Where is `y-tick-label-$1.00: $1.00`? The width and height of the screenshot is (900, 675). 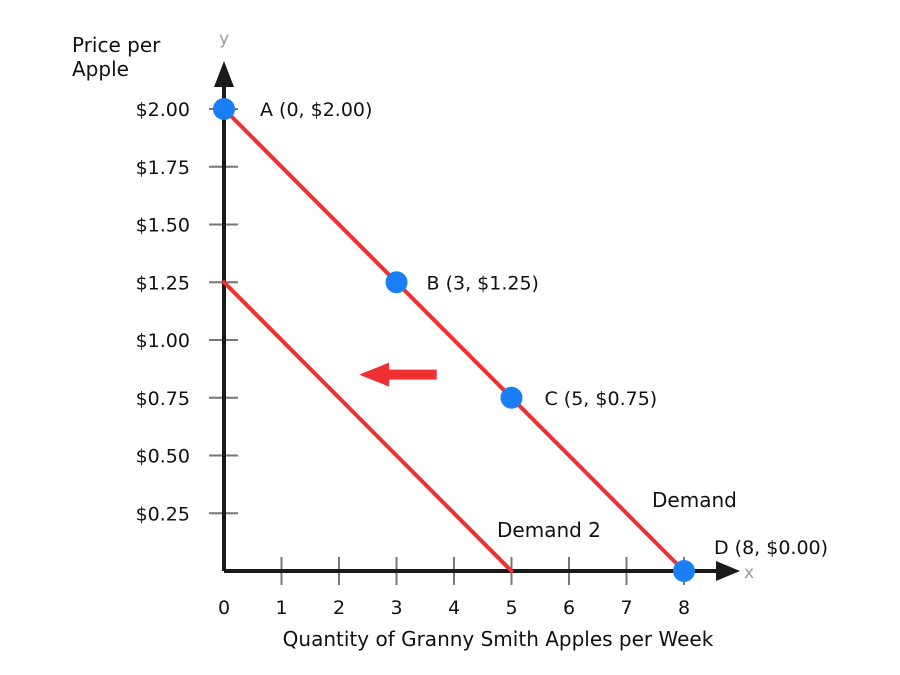
y-tick-label-$1.00: $1.00 is located at coordinates (163, 341).